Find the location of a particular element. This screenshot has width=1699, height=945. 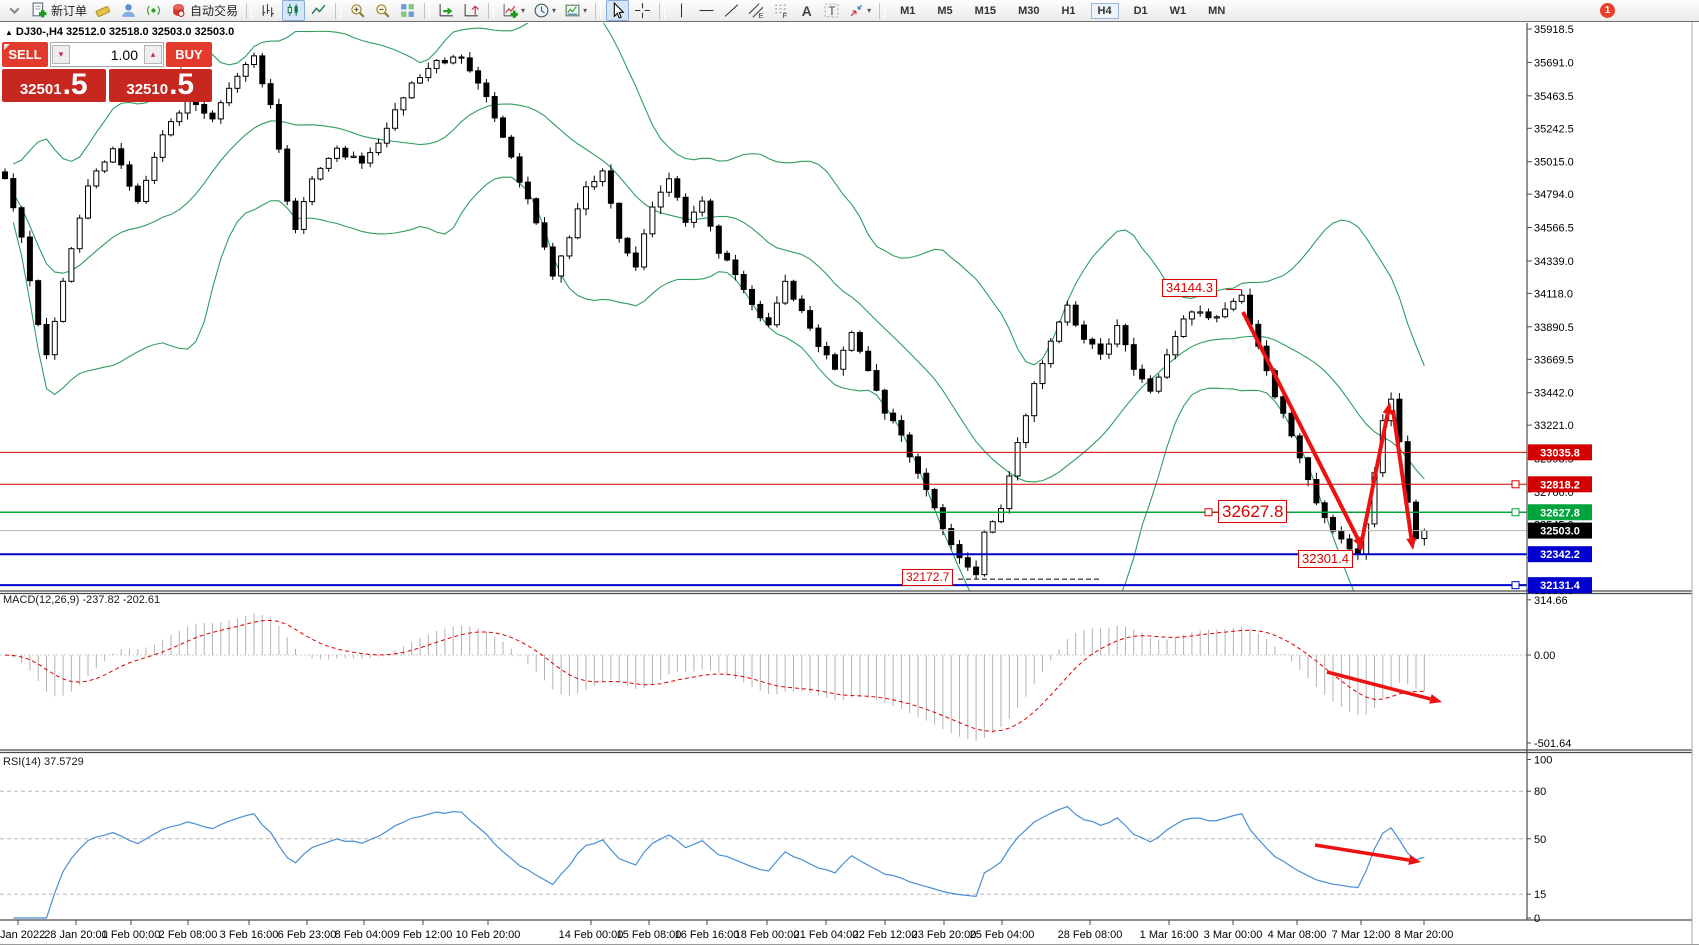

chart-shift-button is located at coordinates (471, 10).